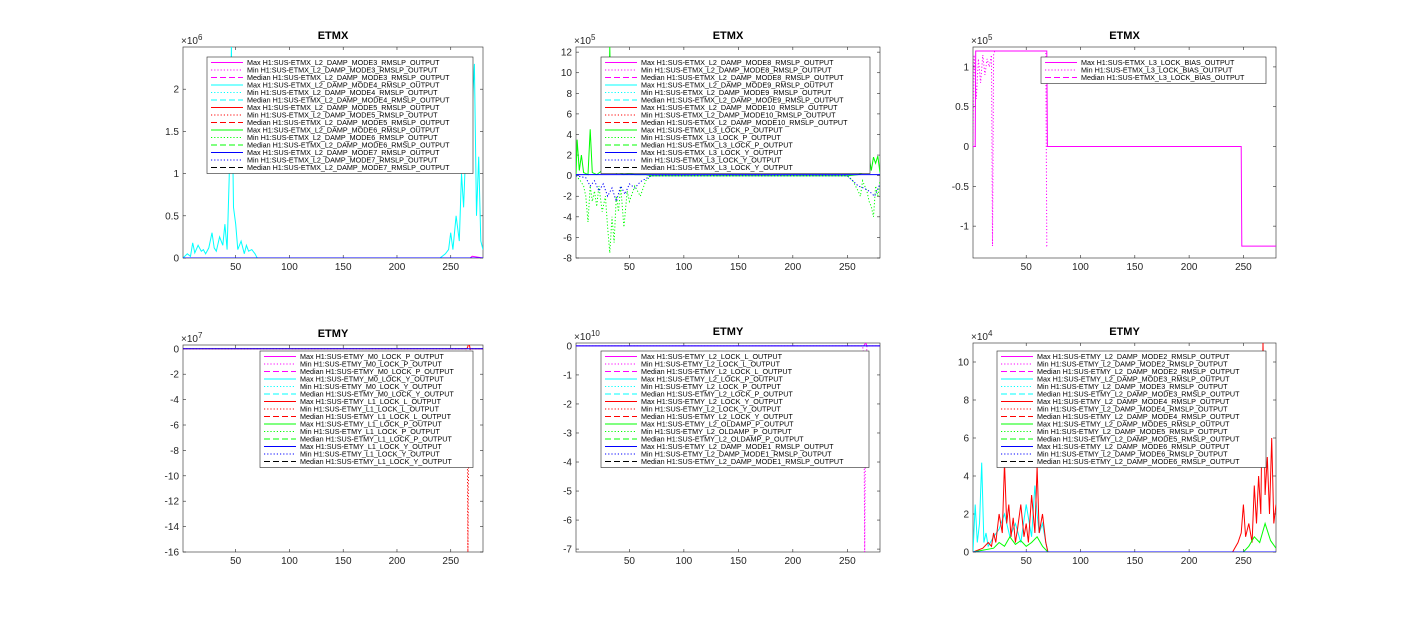 Image resolution: width=1409 pixels, height=622 pixels. I want to click on axis-exponent-power: 6, so click(200, 37).